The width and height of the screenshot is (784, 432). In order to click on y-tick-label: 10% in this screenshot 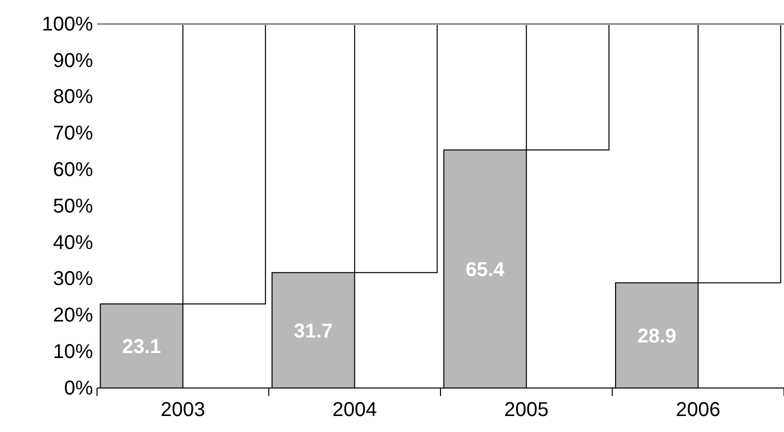, I will do `click(73, 352)`.